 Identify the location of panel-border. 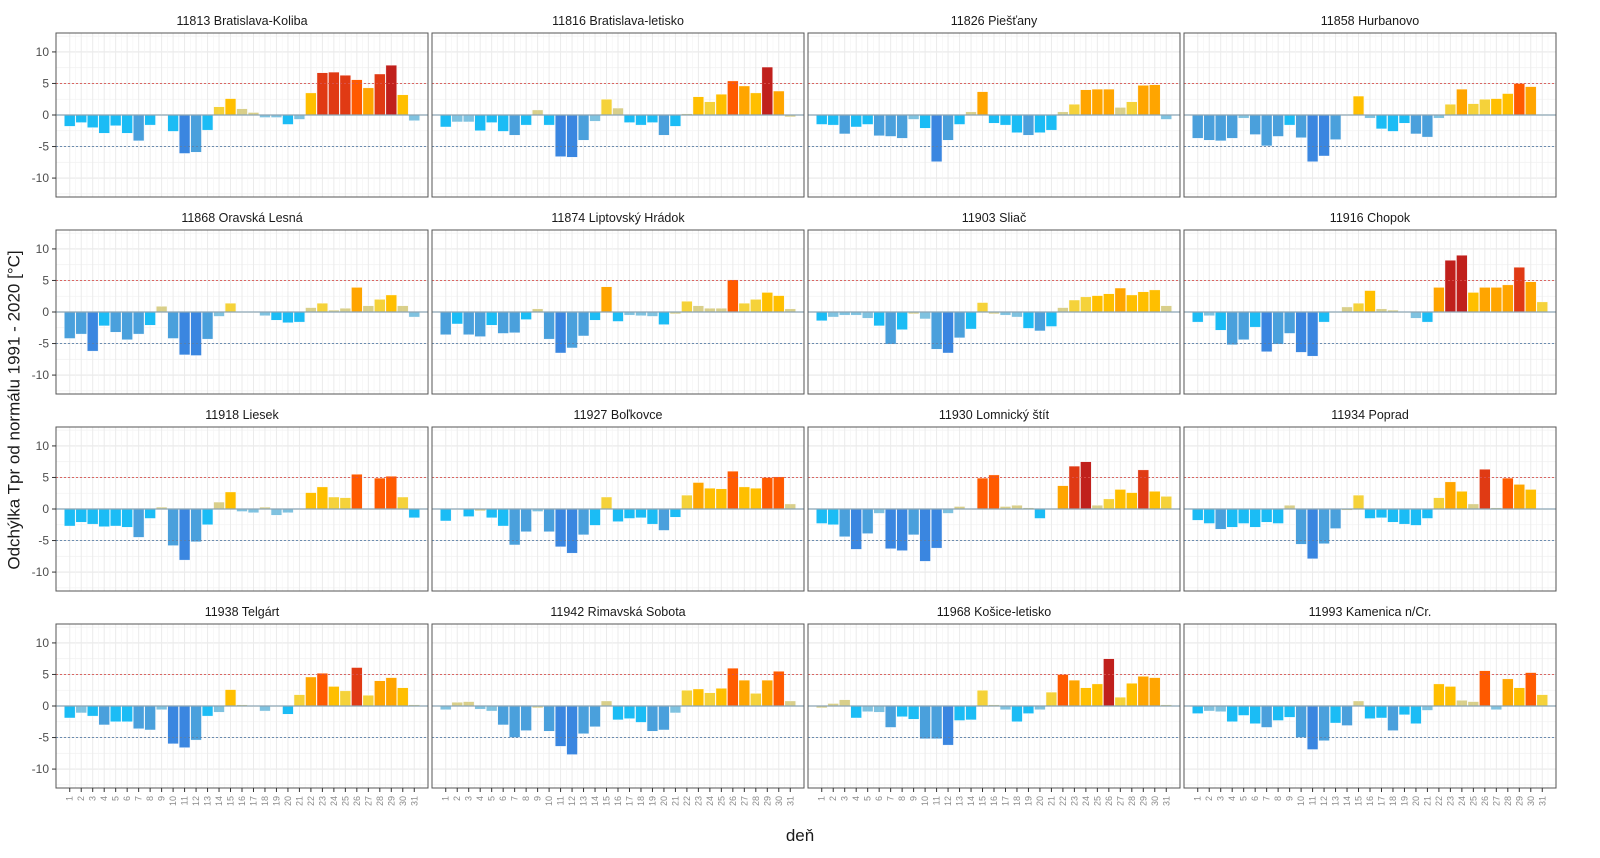
(618, 312).